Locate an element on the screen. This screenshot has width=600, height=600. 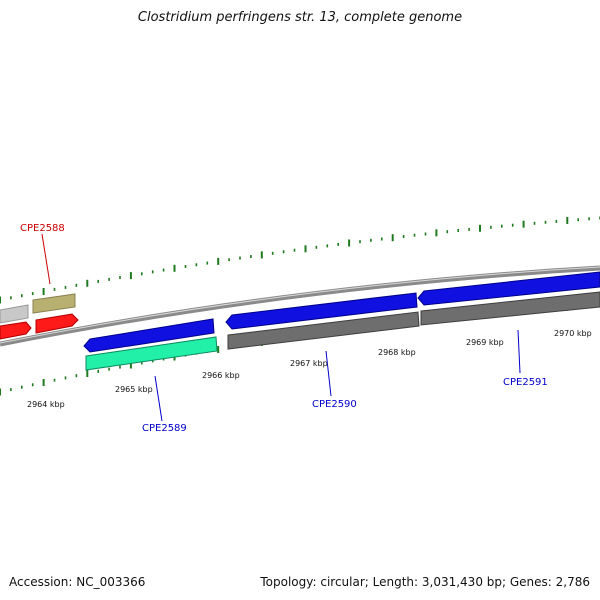
kbp-label: 2964 kbp is located at coordinates (46, 404).